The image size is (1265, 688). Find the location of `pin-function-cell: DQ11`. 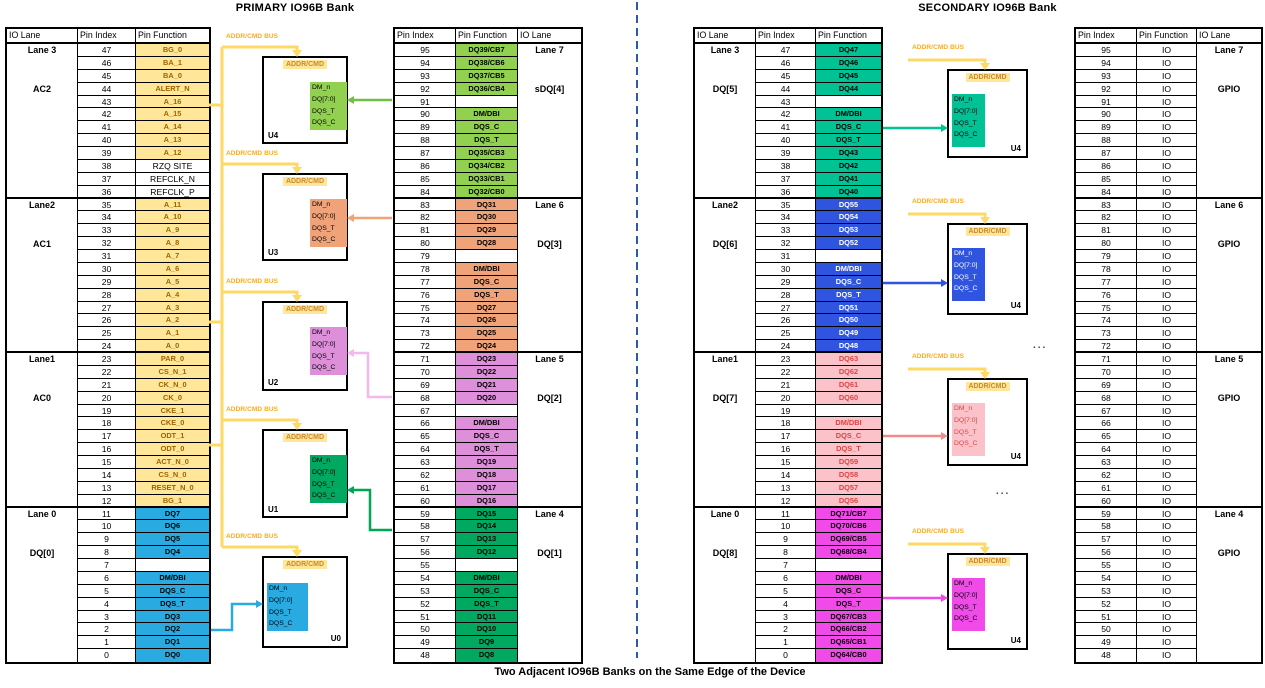

pin-function-cell: DQ11 is located at coordinates (486, 617).